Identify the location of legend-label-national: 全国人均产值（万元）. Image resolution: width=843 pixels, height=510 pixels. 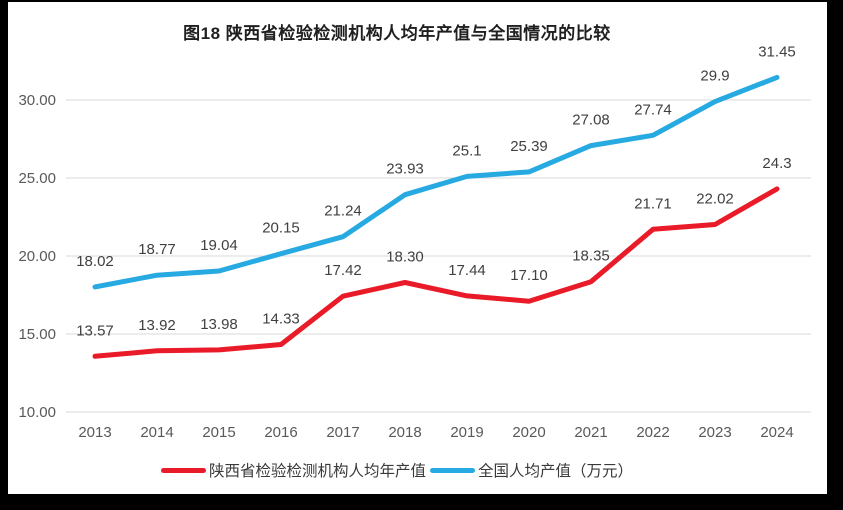
(556, 471).